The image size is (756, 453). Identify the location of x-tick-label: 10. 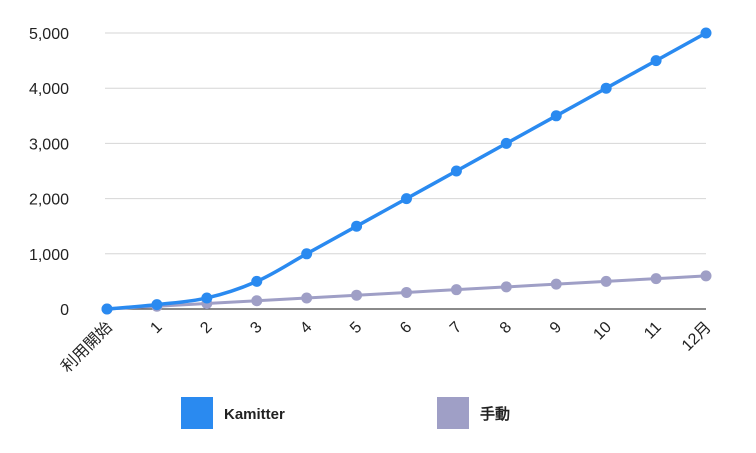
(602, 331).